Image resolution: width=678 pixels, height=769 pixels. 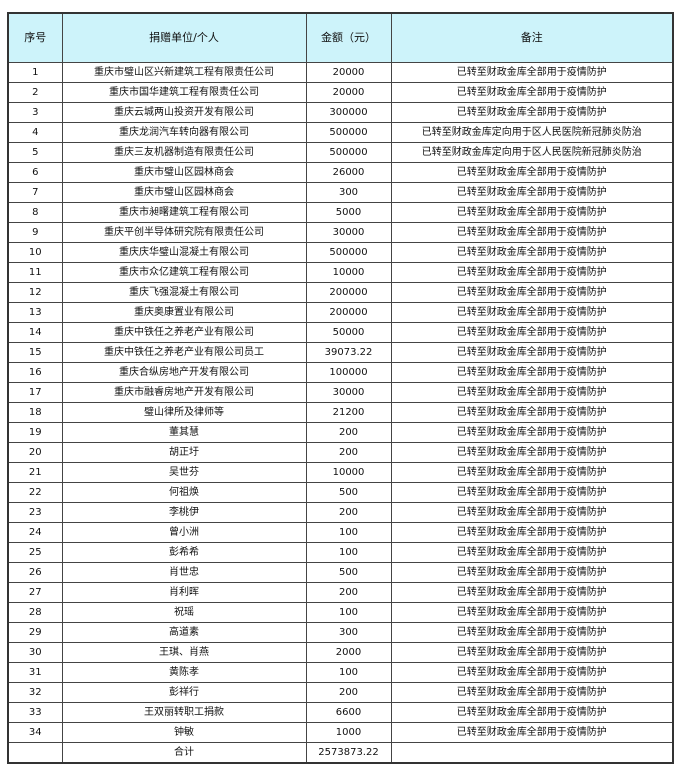 I want to click on table-row: 18 璧山律所及律师等 21200 已转至财政金库全部用于疫情防护, so click(x=340, y=412).